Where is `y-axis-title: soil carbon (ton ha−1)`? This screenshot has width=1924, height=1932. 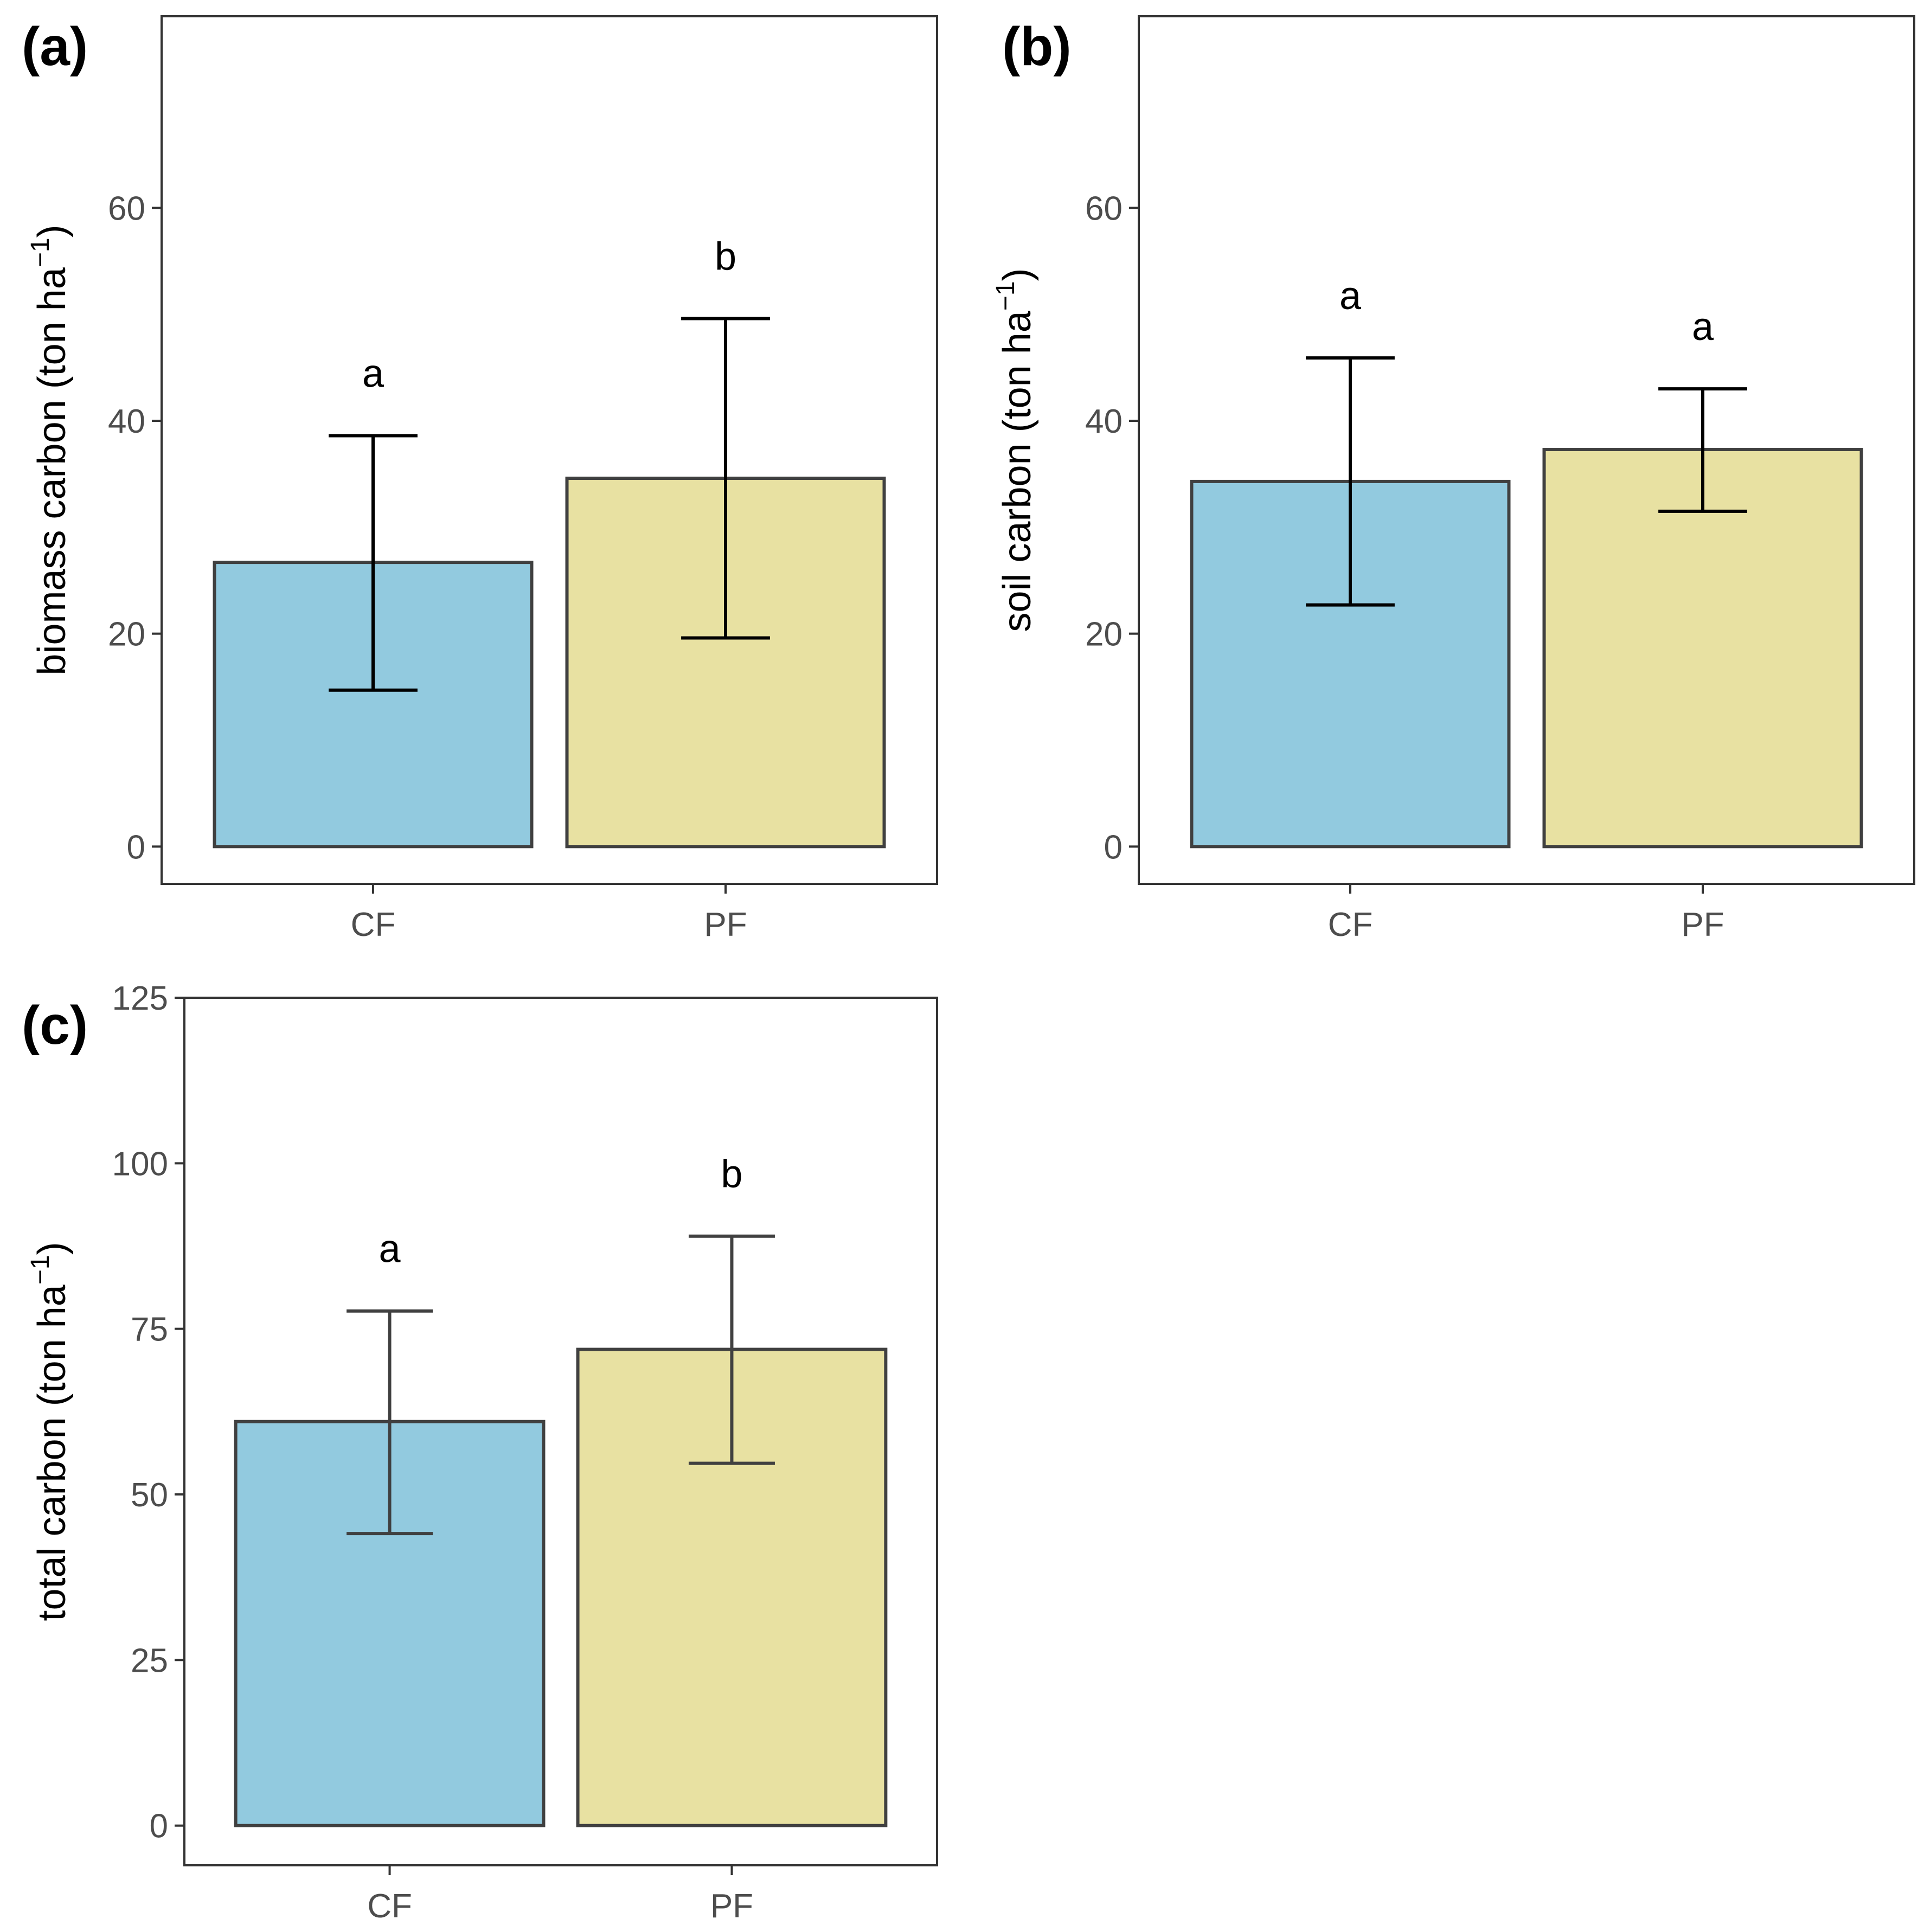 y-axis-title: soil carbon (ton ha−1) is located at coordinates (1015, 450).